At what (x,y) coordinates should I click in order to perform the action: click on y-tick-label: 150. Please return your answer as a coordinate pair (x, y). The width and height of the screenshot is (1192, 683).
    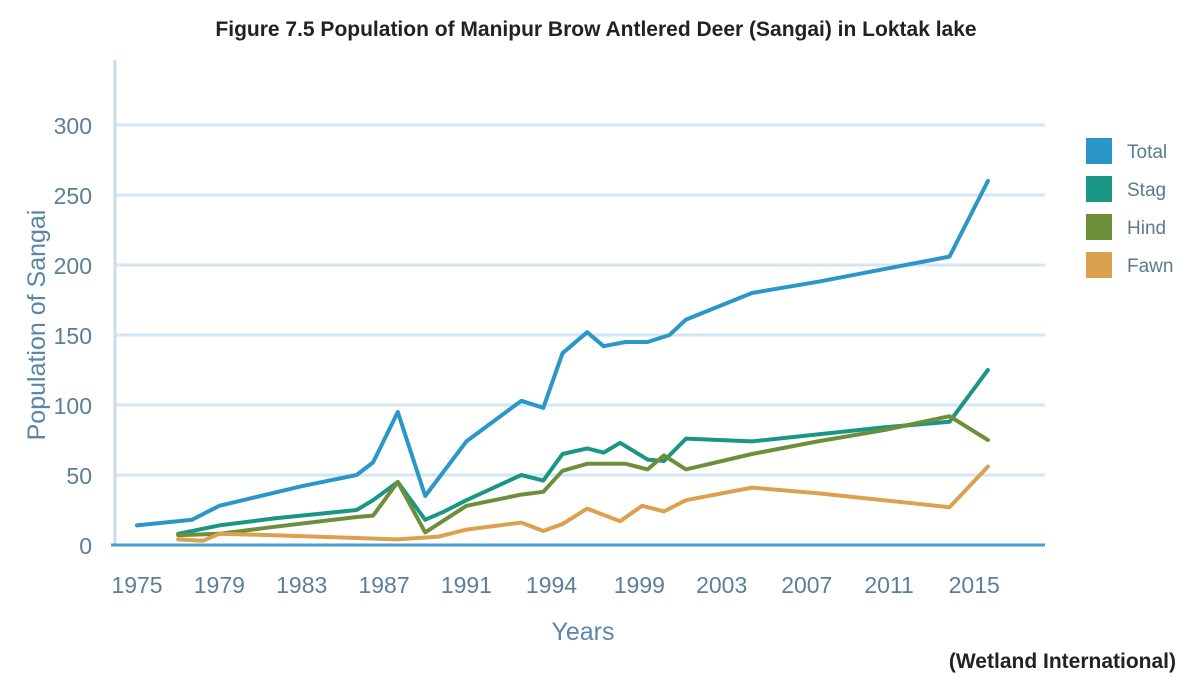
    Looking at the image, I should click on (73, 336).